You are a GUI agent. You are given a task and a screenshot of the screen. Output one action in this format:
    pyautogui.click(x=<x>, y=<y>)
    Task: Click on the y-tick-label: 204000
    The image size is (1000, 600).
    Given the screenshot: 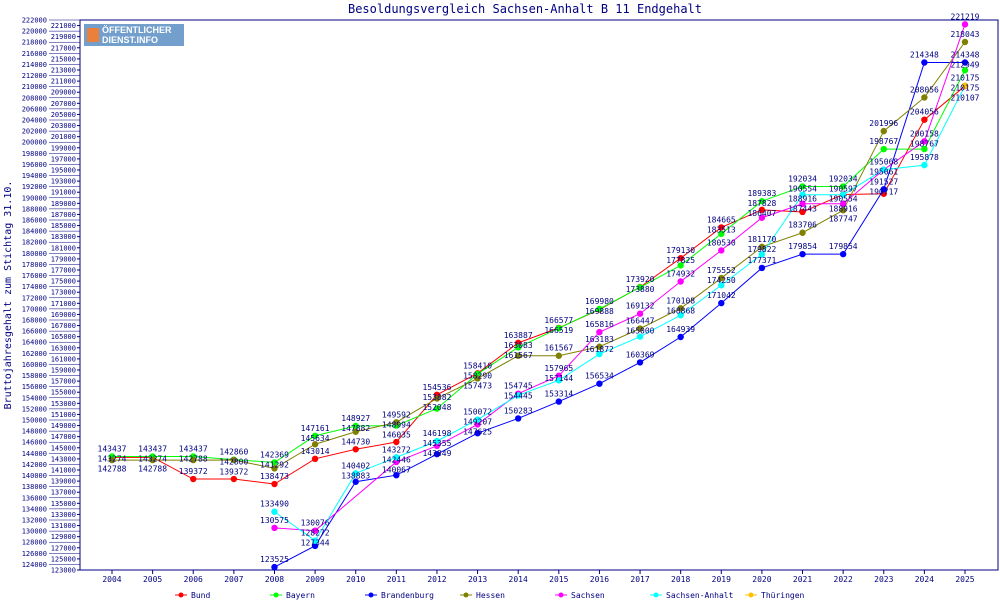 What is the action you would take?
    pyautogui.click(x=34, y=121)
    